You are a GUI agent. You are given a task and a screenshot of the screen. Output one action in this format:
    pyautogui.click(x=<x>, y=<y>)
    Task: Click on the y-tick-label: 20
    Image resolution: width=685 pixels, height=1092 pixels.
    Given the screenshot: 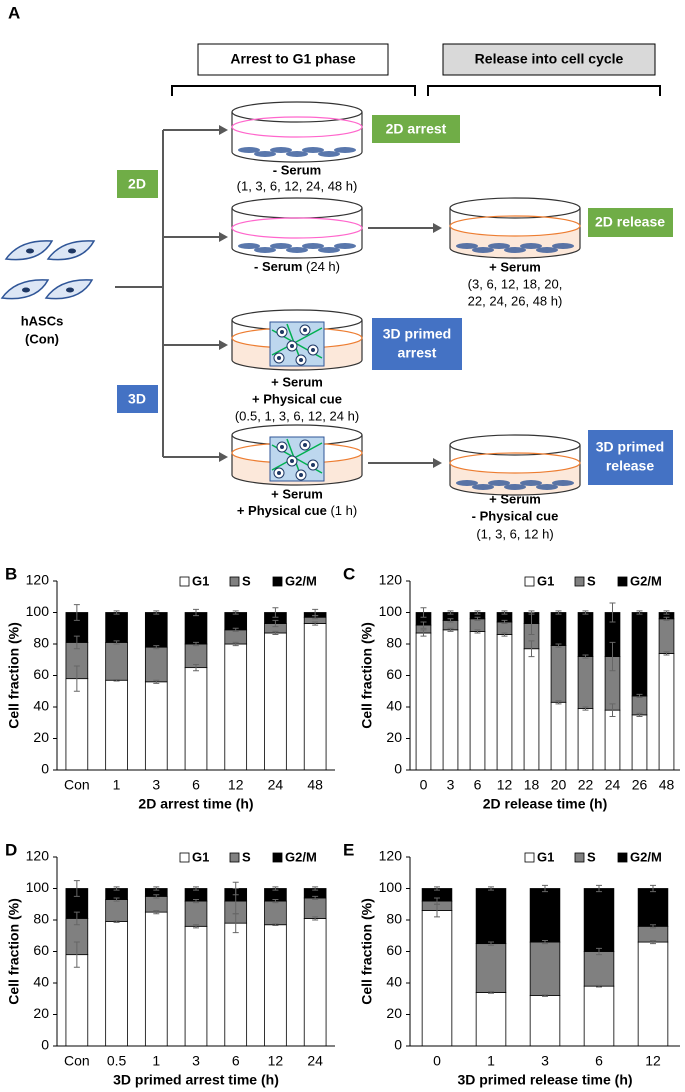 What is the action you would take?
    pyautogui.click(x=41, y=1013)
    